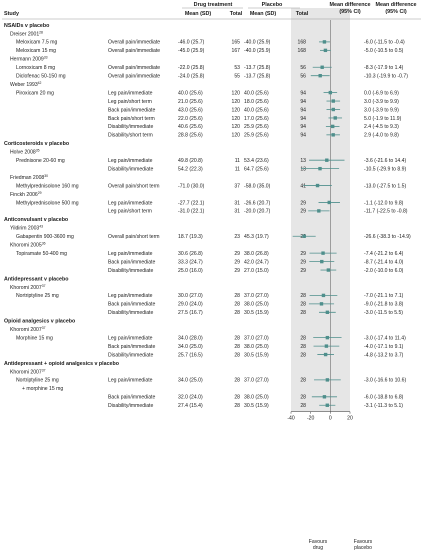 The image size is (423, 552). I want to click on drug-total-header: Total, so click(236, 14).